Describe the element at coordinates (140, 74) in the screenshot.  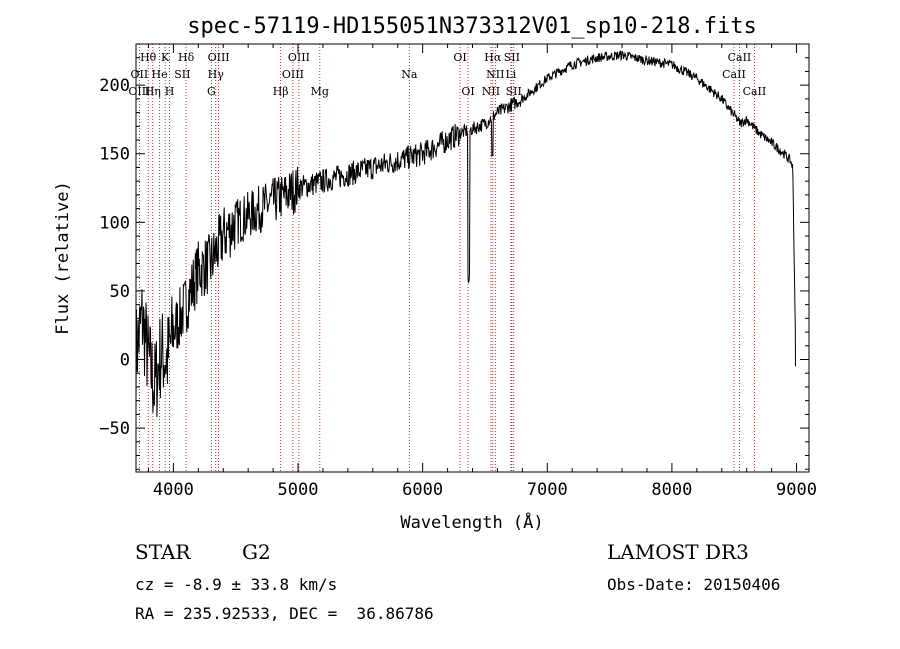
I see `spectral-line-label: OII` at that location.